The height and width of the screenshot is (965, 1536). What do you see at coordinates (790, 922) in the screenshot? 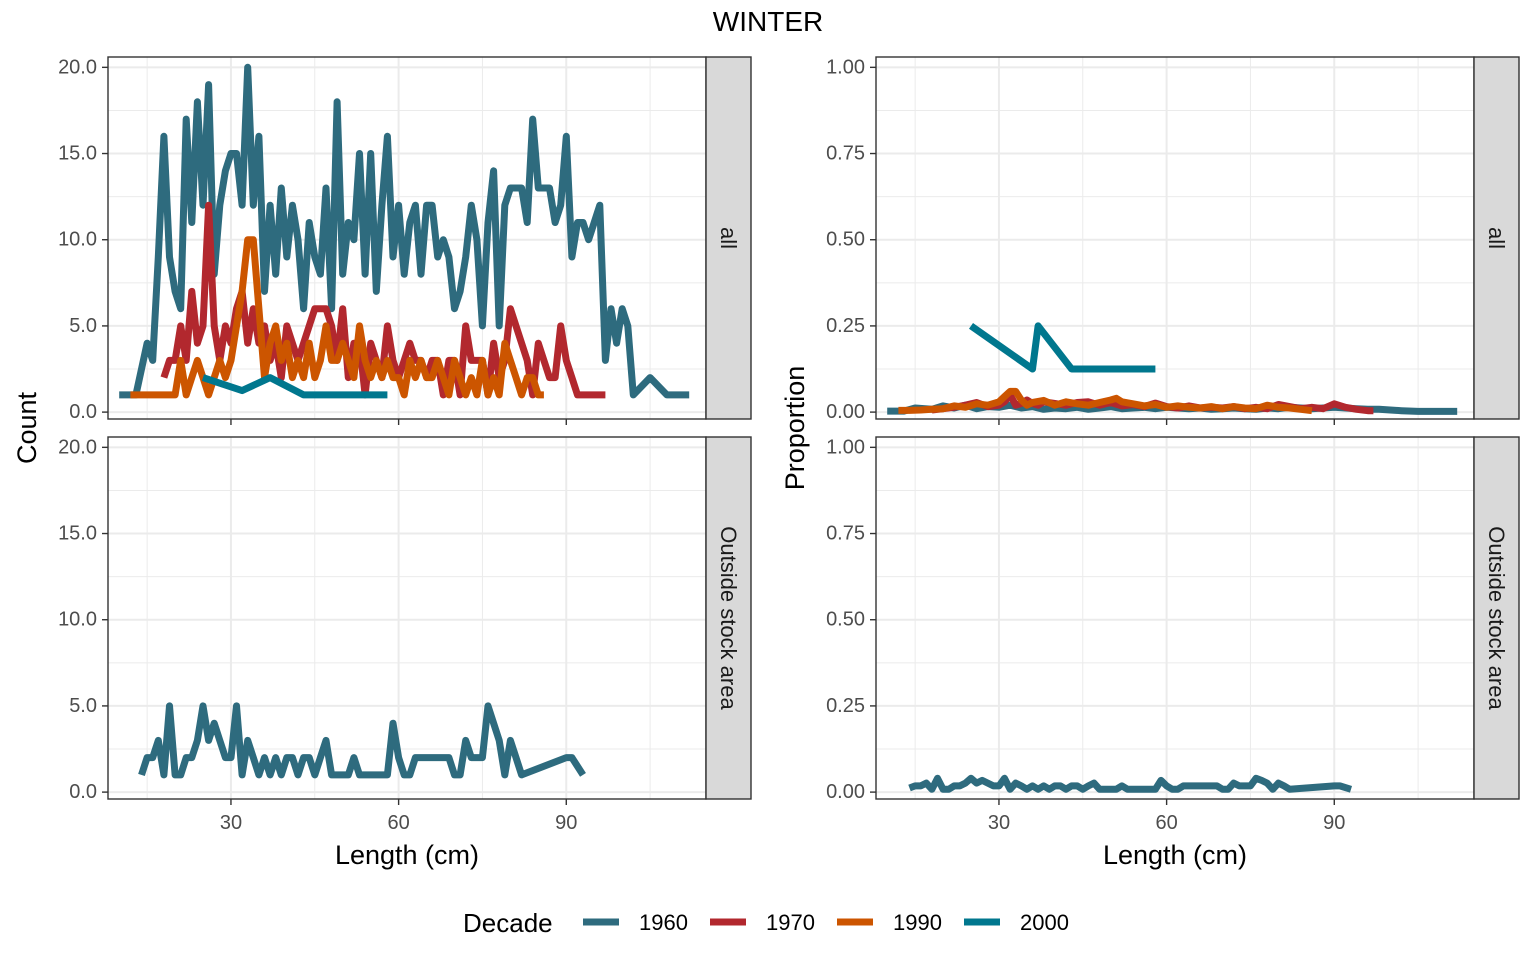
I see `legend-label: 1970` at bounding box center [790, 922].